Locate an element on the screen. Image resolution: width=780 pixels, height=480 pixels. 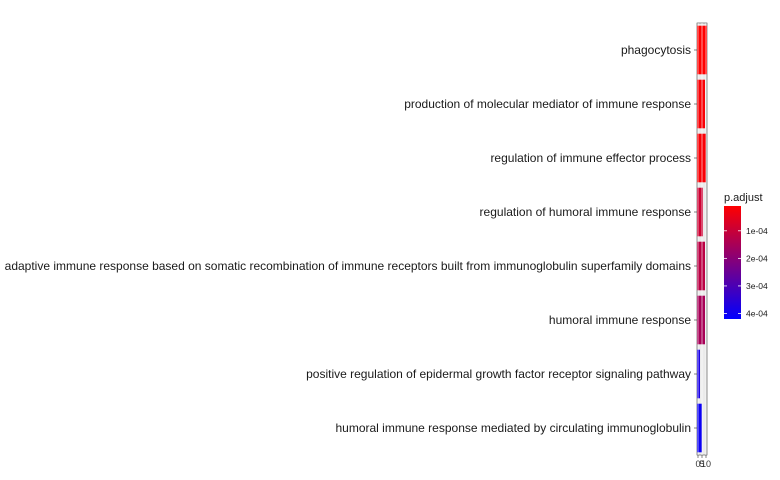
legend-tick-label: 3e-04 is located at coordinates (757, 286).